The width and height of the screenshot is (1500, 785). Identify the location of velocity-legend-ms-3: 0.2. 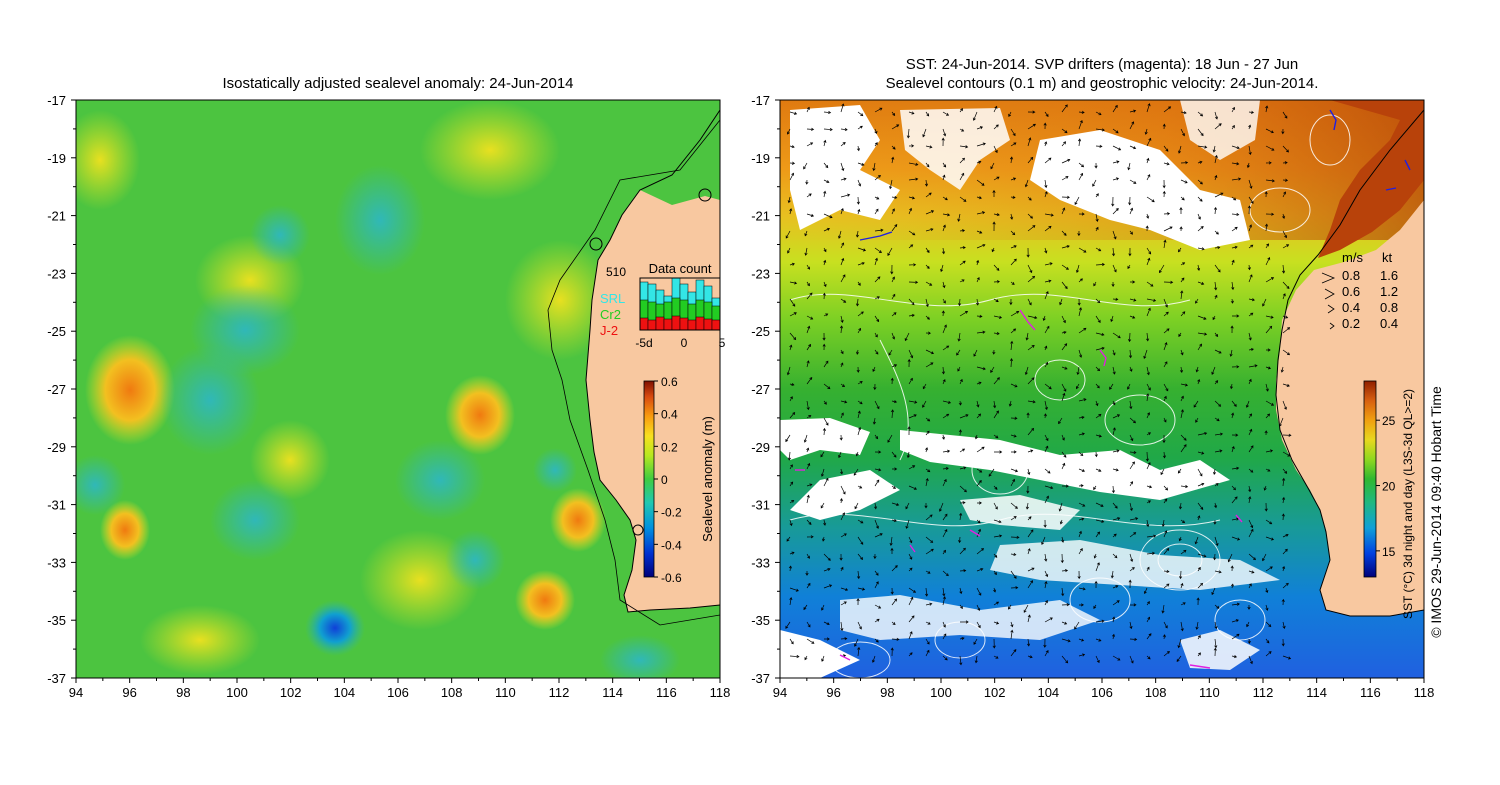
(1351, 323).